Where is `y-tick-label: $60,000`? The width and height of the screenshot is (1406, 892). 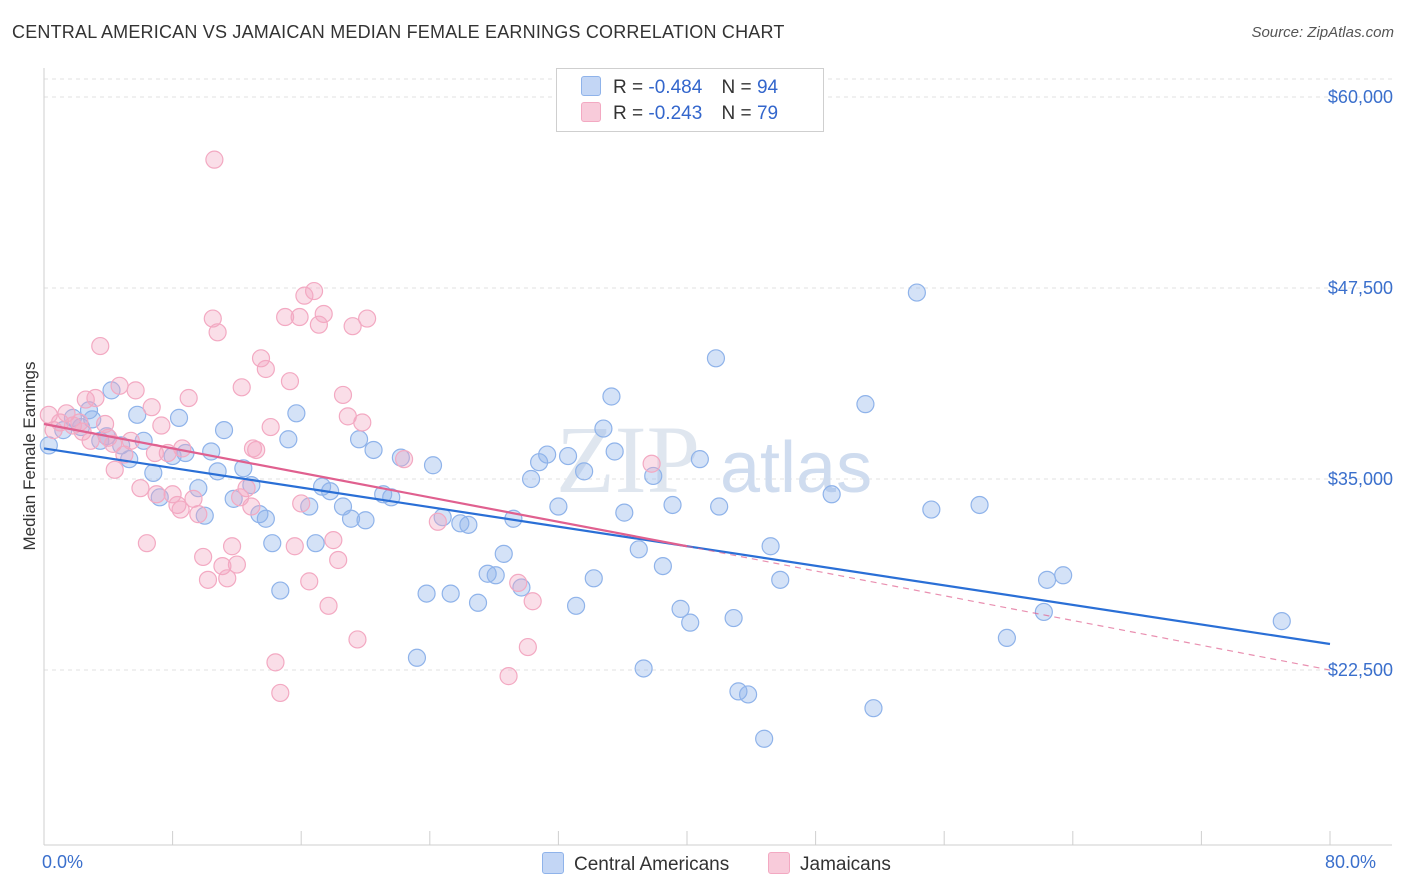
y-tick-label: $60,000 is located at coordinates (1360, 97).